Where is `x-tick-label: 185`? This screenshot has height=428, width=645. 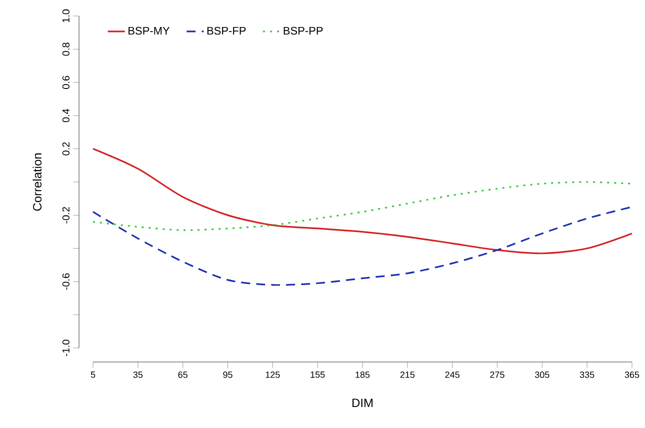 x-tick-label: 185 is located at coordinates (363, 375).